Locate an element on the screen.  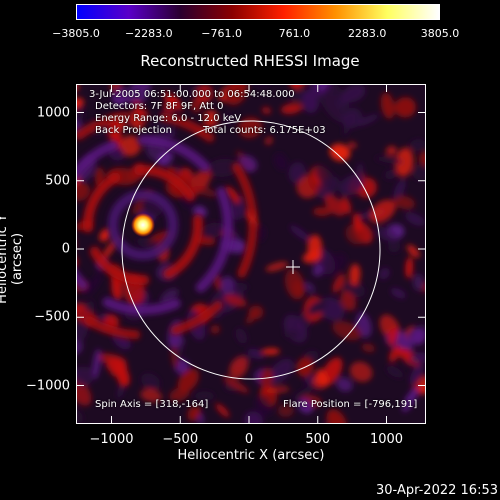
y-axis-label: Heliocentric Y (arcsec) is located at coordinates (12, 259).